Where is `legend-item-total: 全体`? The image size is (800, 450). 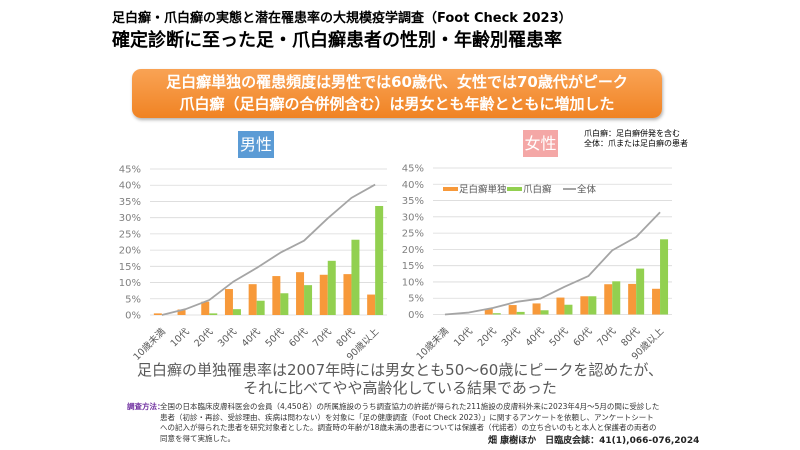 legend-item-total: 全体 is located at coordinates (580, 190).